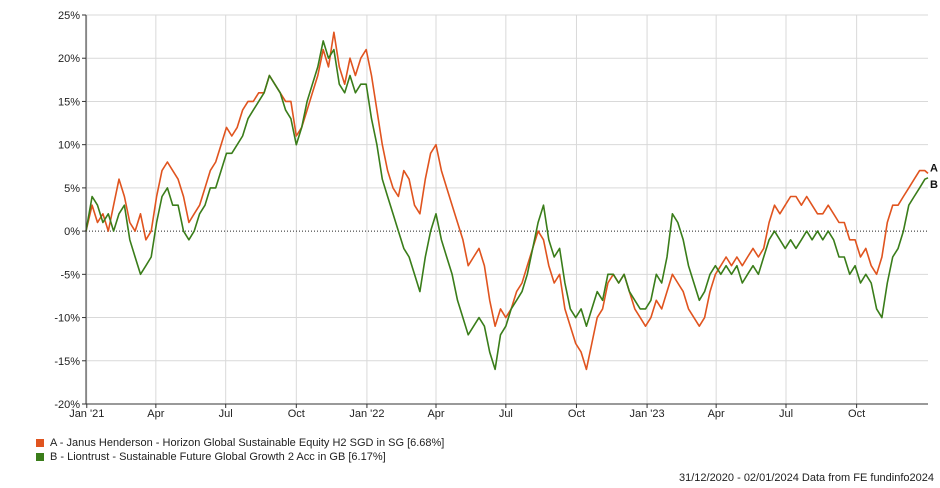 The height and width of the screenshot is (488, 940). Describe the element at coordinates (70, 275) in the screenshot. I see `y-tick-label: -5%` at that location.